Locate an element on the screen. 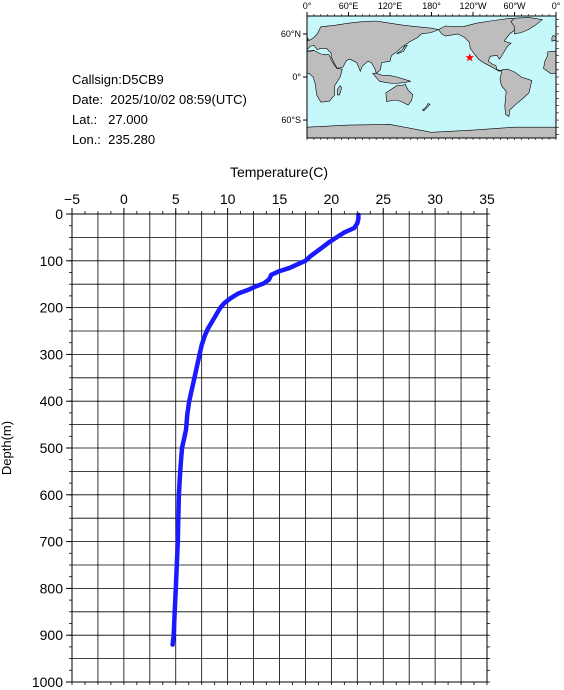 The image size is (564, 690). land-greenland is located at coordinates (526, 26).